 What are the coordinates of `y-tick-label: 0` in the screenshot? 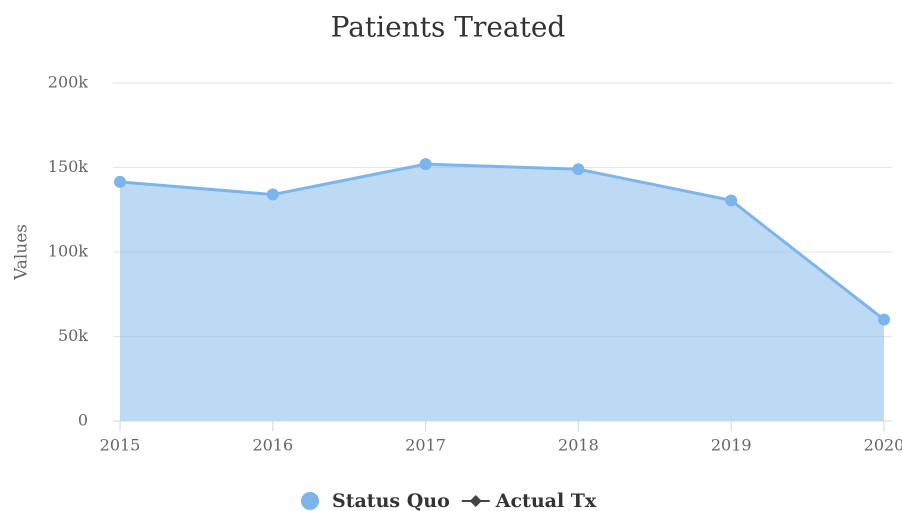 It's located at (83, 420).